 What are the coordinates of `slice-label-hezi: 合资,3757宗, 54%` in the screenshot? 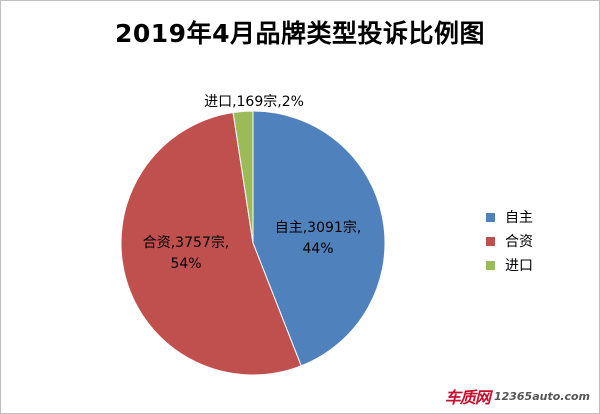 It's located at (186, 253).